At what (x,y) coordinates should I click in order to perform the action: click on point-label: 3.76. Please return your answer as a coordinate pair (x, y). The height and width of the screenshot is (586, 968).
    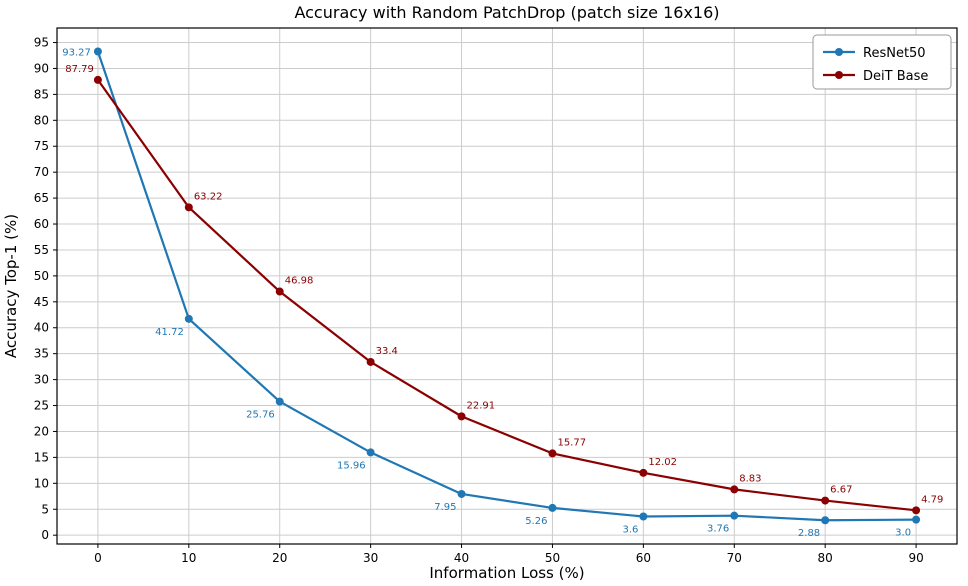
    Looking at the image, I should click on (718, 529).